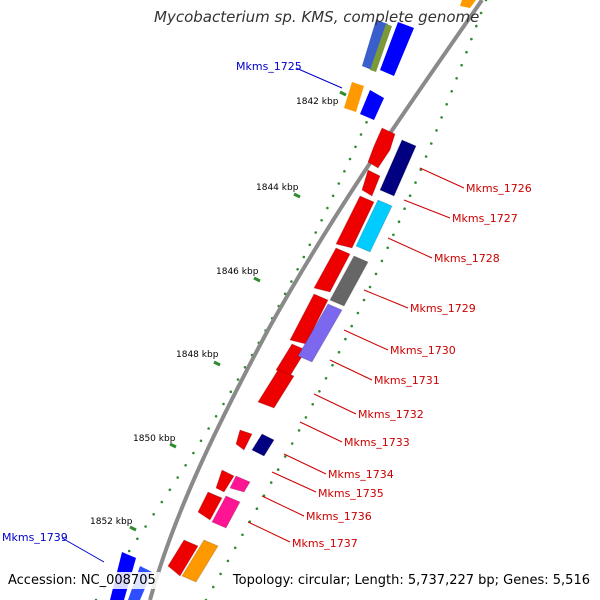 Image resolution: width=600 pixels, height=600 pixels. I want to click on gene-label-mkms-1728: Mkms_1728, so click(467, 258).